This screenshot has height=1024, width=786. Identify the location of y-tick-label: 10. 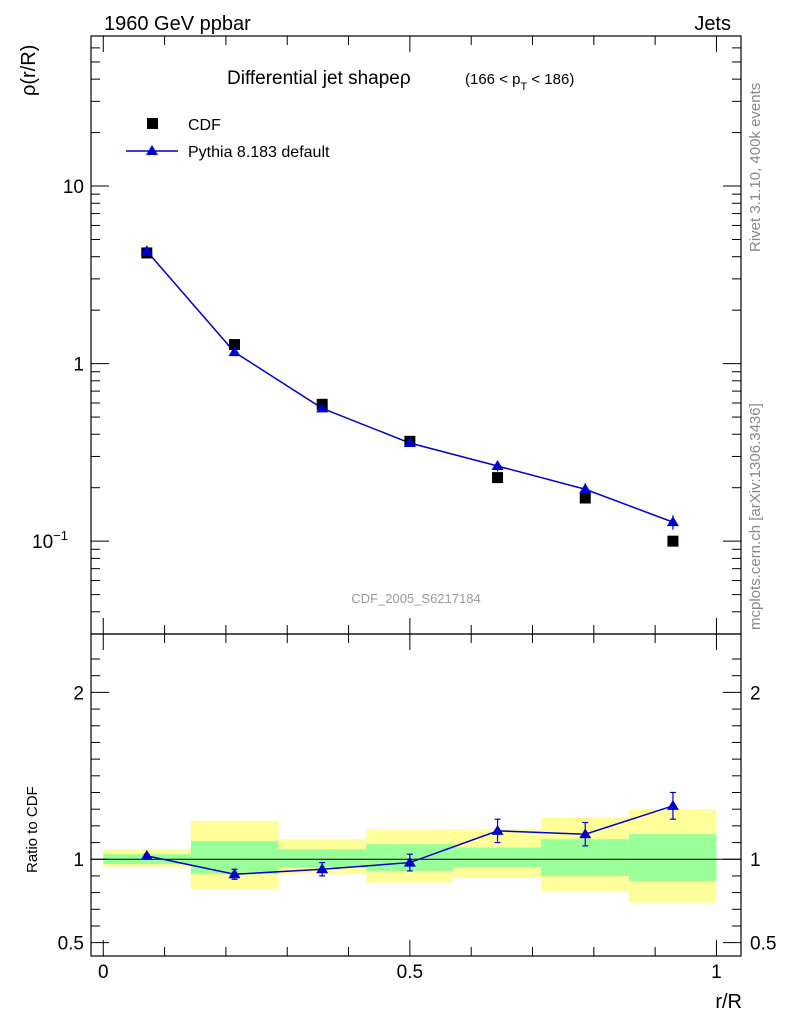
(73, 187).